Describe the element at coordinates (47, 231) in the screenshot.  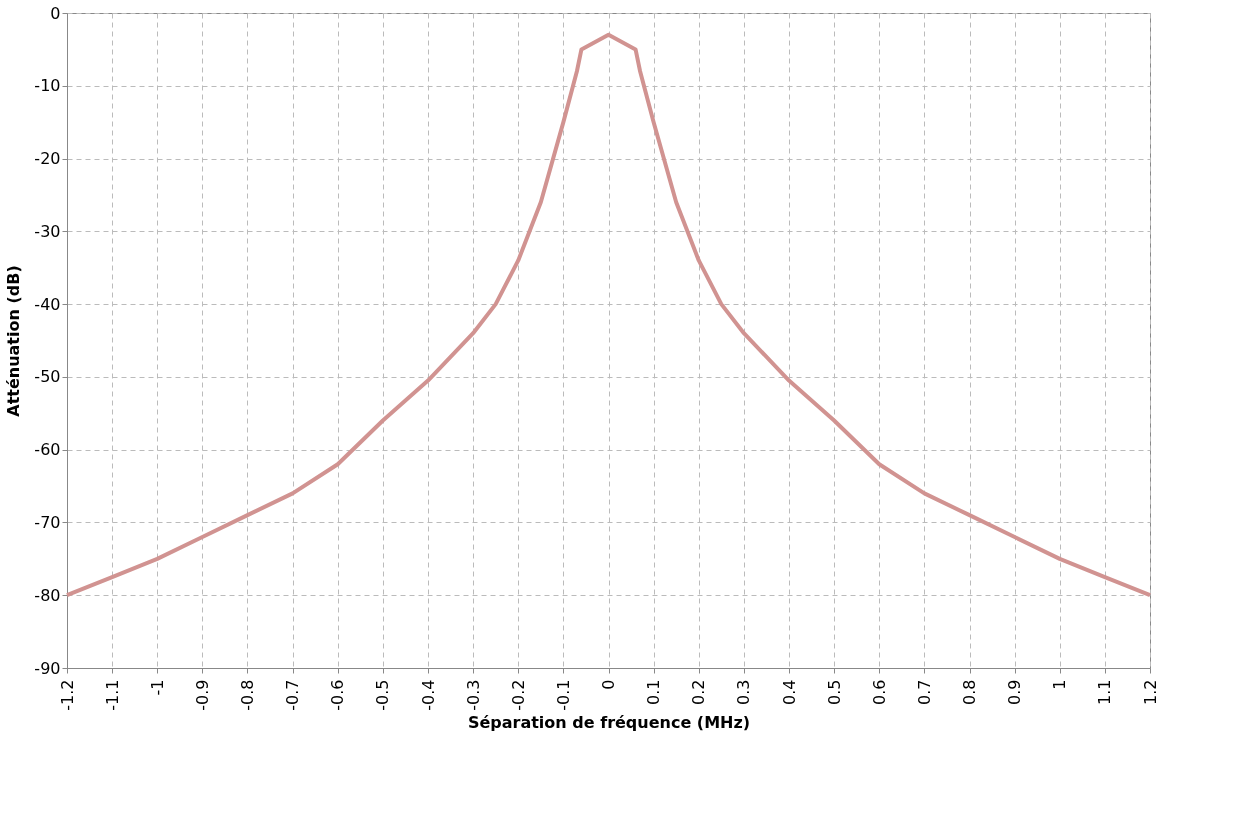
I see `y-tick-label: -30` at that location.